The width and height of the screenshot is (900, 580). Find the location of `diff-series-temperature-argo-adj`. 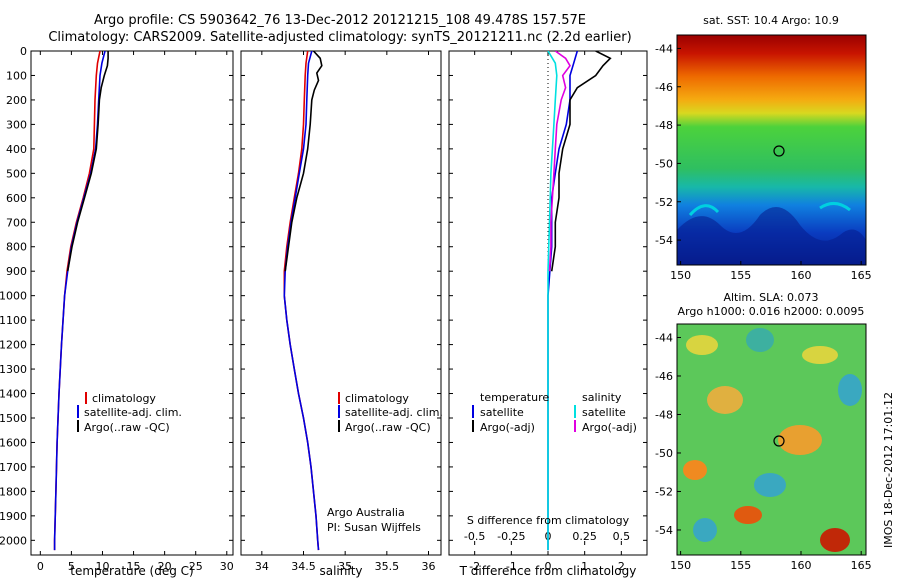

diff-series-temperature-argo-adj is located at coordinates (581, 161).